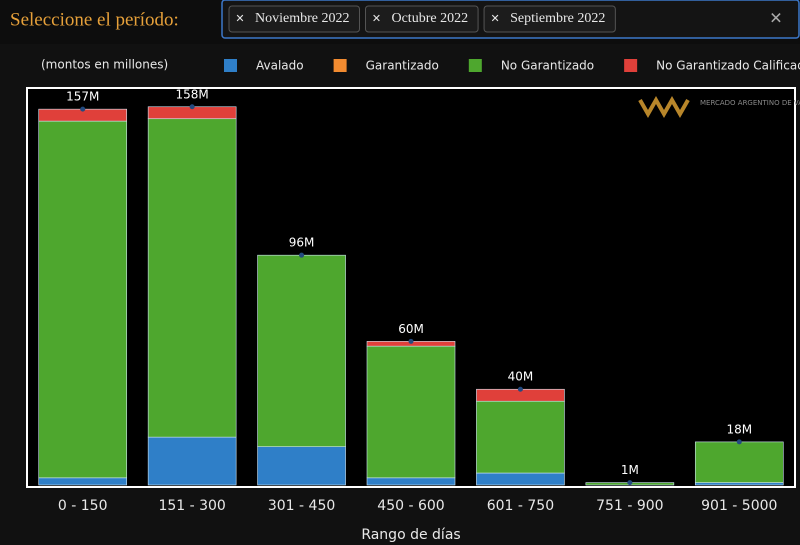 The width and height of the screenshot is (800, 545). Describe the element at coordinates (520, 506) in the screenshot. I see `x-tick-label: 601 - 750` at that location.